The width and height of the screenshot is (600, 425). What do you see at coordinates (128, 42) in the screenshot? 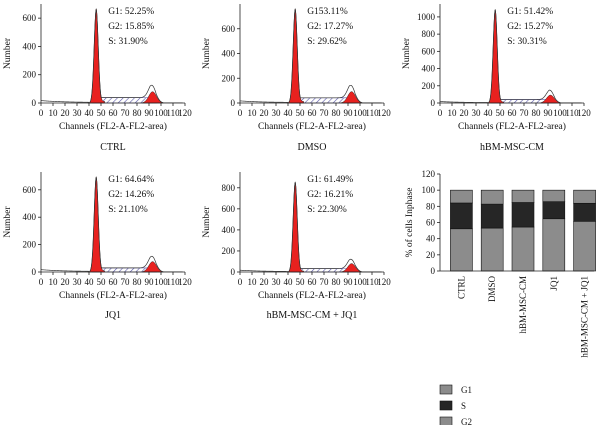
I see `phase-percentage: S: 31.90%` at bounding box center [128, 42].